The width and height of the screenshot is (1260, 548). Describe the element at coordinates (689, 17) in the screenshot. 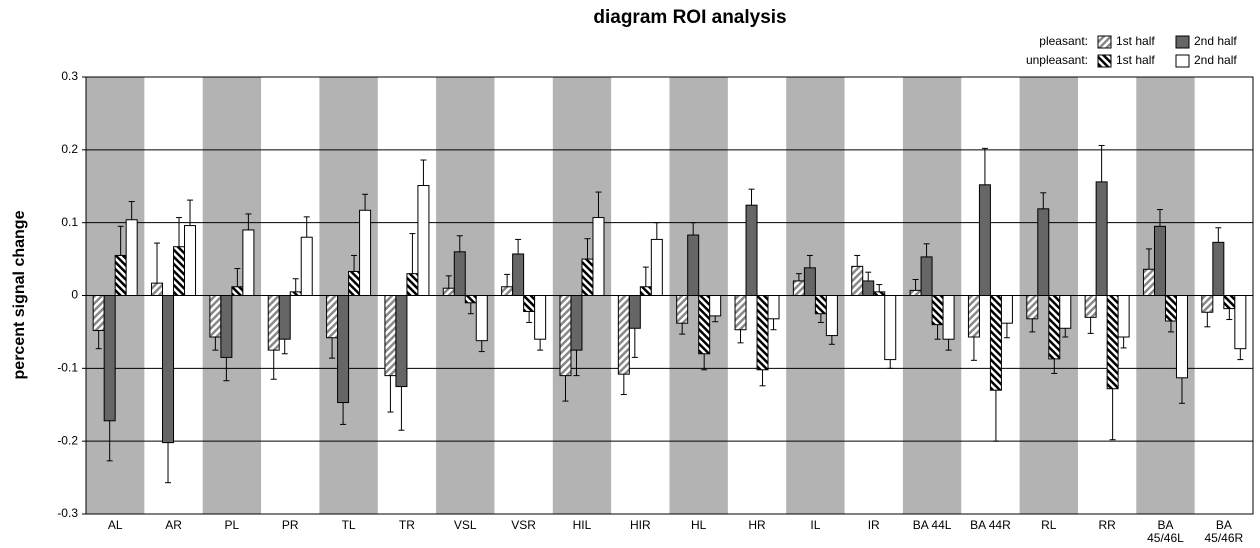

I see `chart-title: diagram ROI analysis` at that location.